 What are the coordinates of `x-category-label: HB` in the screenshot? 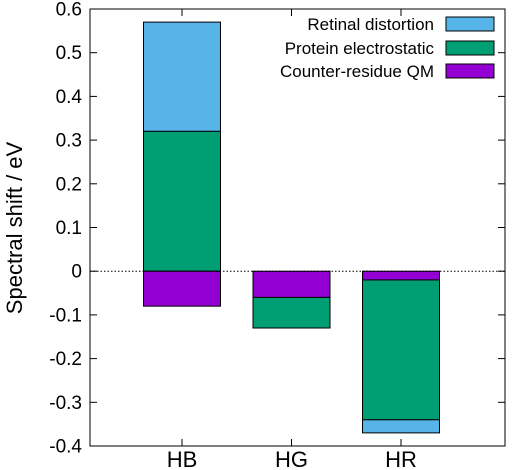 It's located at (182, 458).